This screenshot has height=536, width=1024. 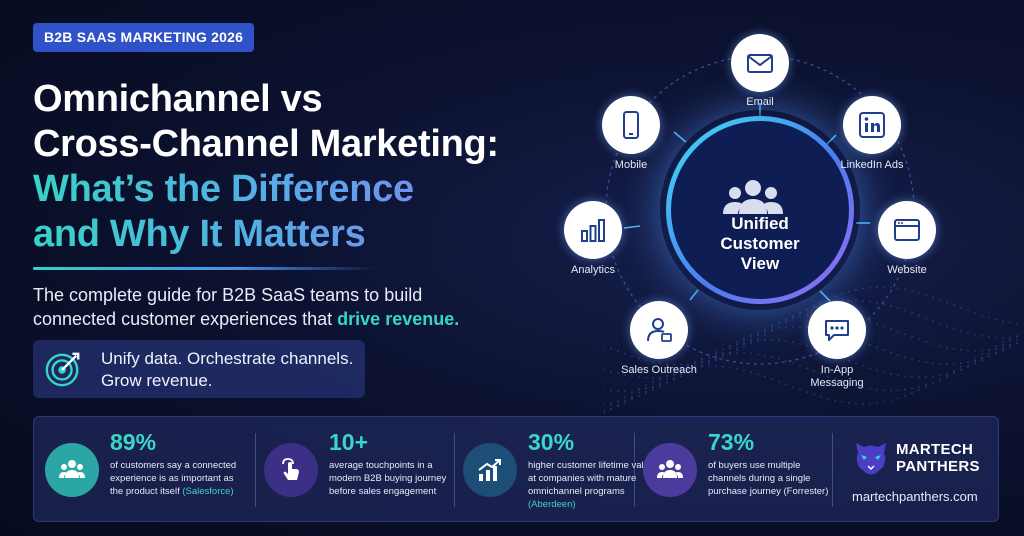 I want to click on channel-node-email, so click(x=760, y=63).